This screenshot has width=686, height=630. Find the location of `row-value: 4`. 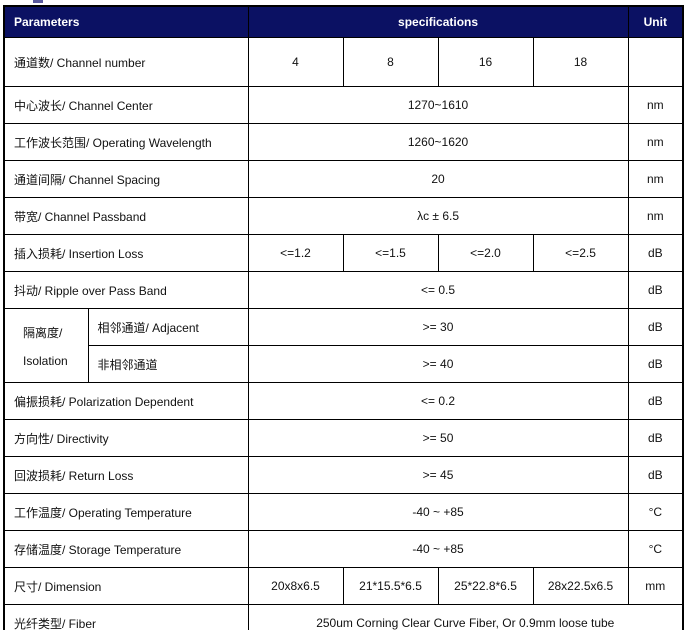

row-value: 4 is located at coordinates (295, 62).